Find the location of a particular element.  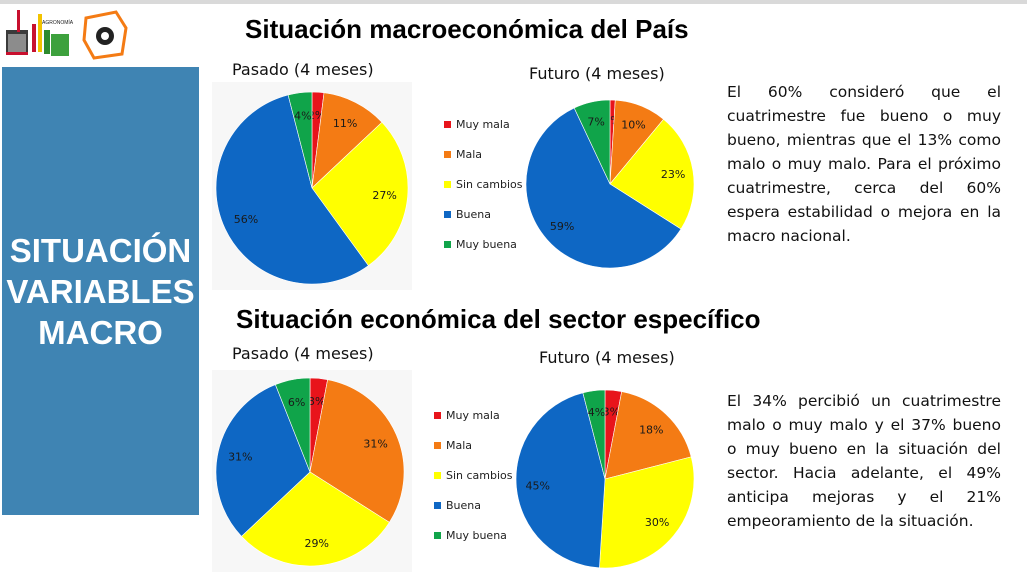

pie-data-label: 45% is located at coordinates (537, 485).